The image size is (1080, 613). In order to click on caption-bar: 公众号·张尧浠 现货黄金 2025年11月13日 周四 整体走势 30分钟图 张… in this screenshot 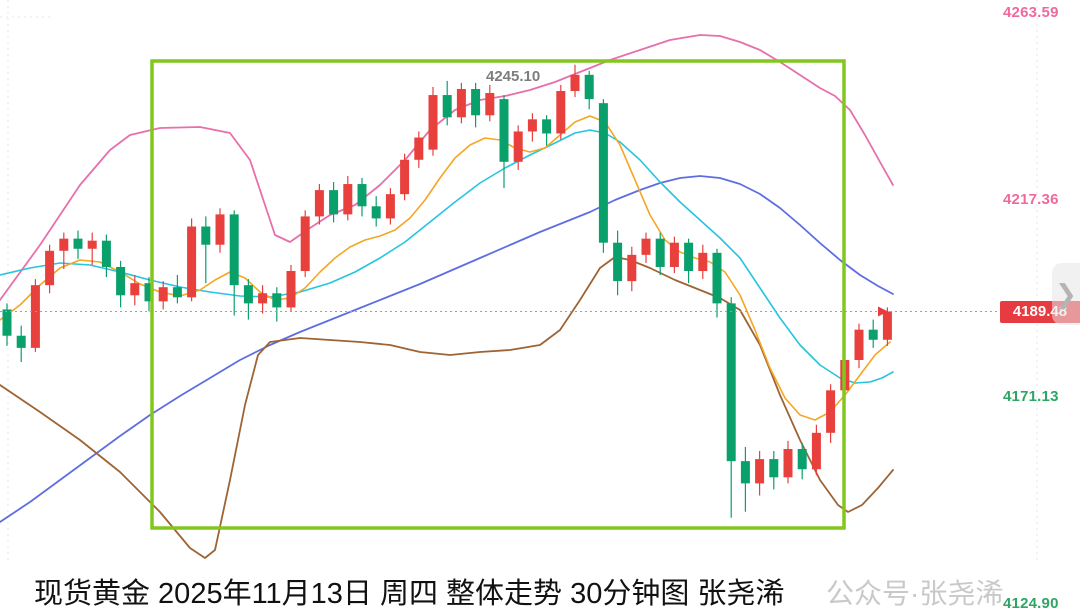, I will do `click(540, 586)`.